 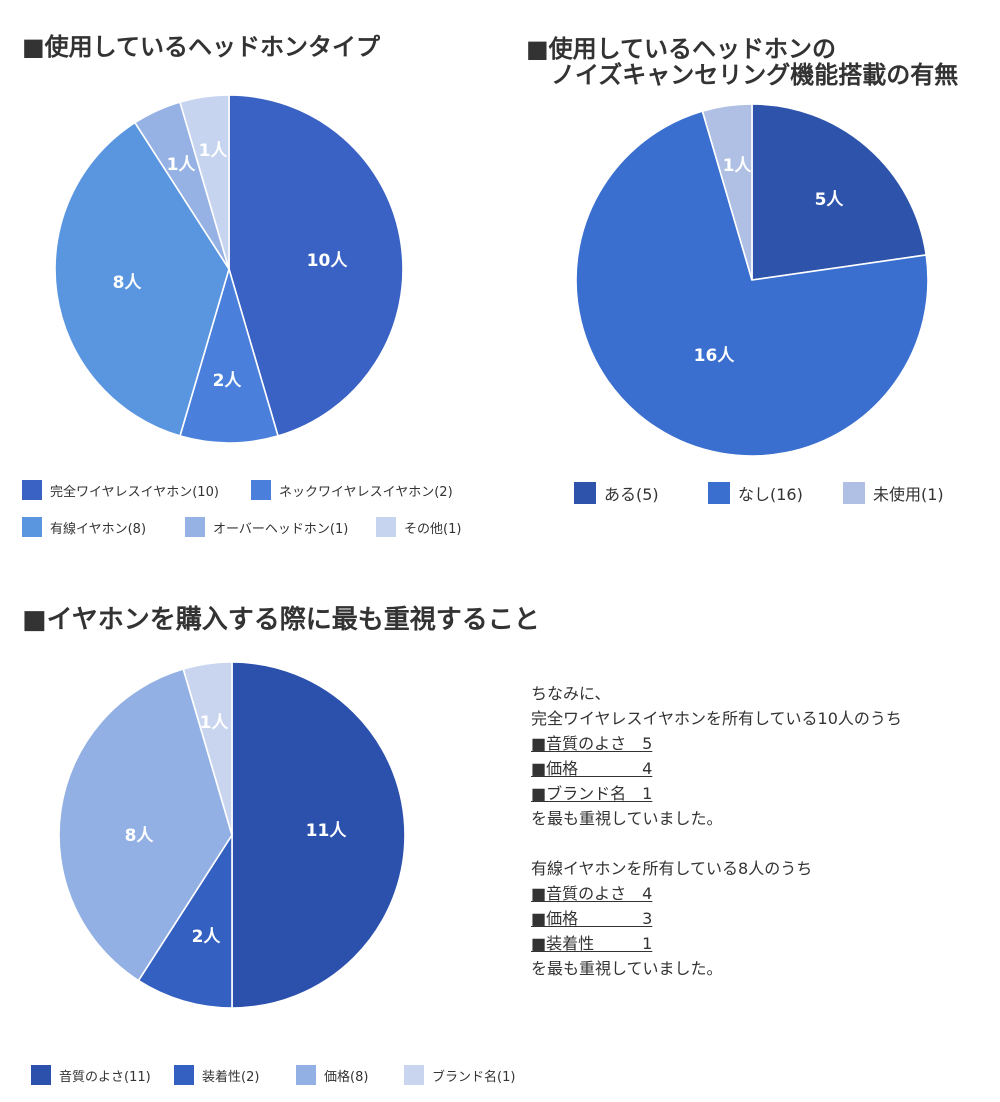 I want to click on legend-item-5: その他(1), so click(x=418, y=527).